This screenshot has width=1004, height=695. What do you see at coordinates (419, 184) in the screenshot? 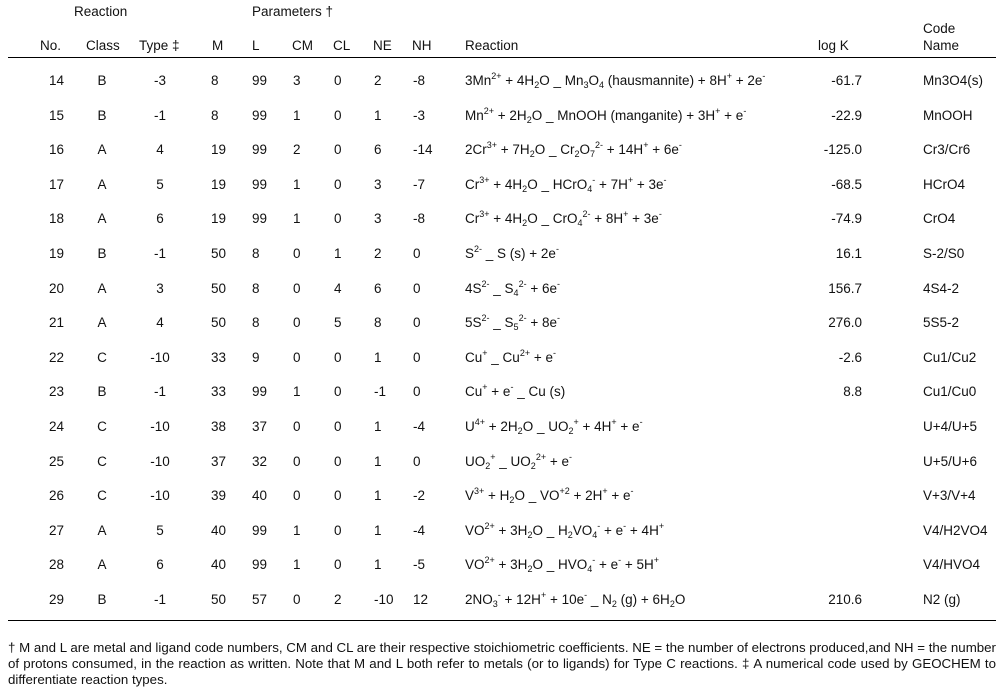
I see `cell-nh: -7` at bounding box center [419, 184].